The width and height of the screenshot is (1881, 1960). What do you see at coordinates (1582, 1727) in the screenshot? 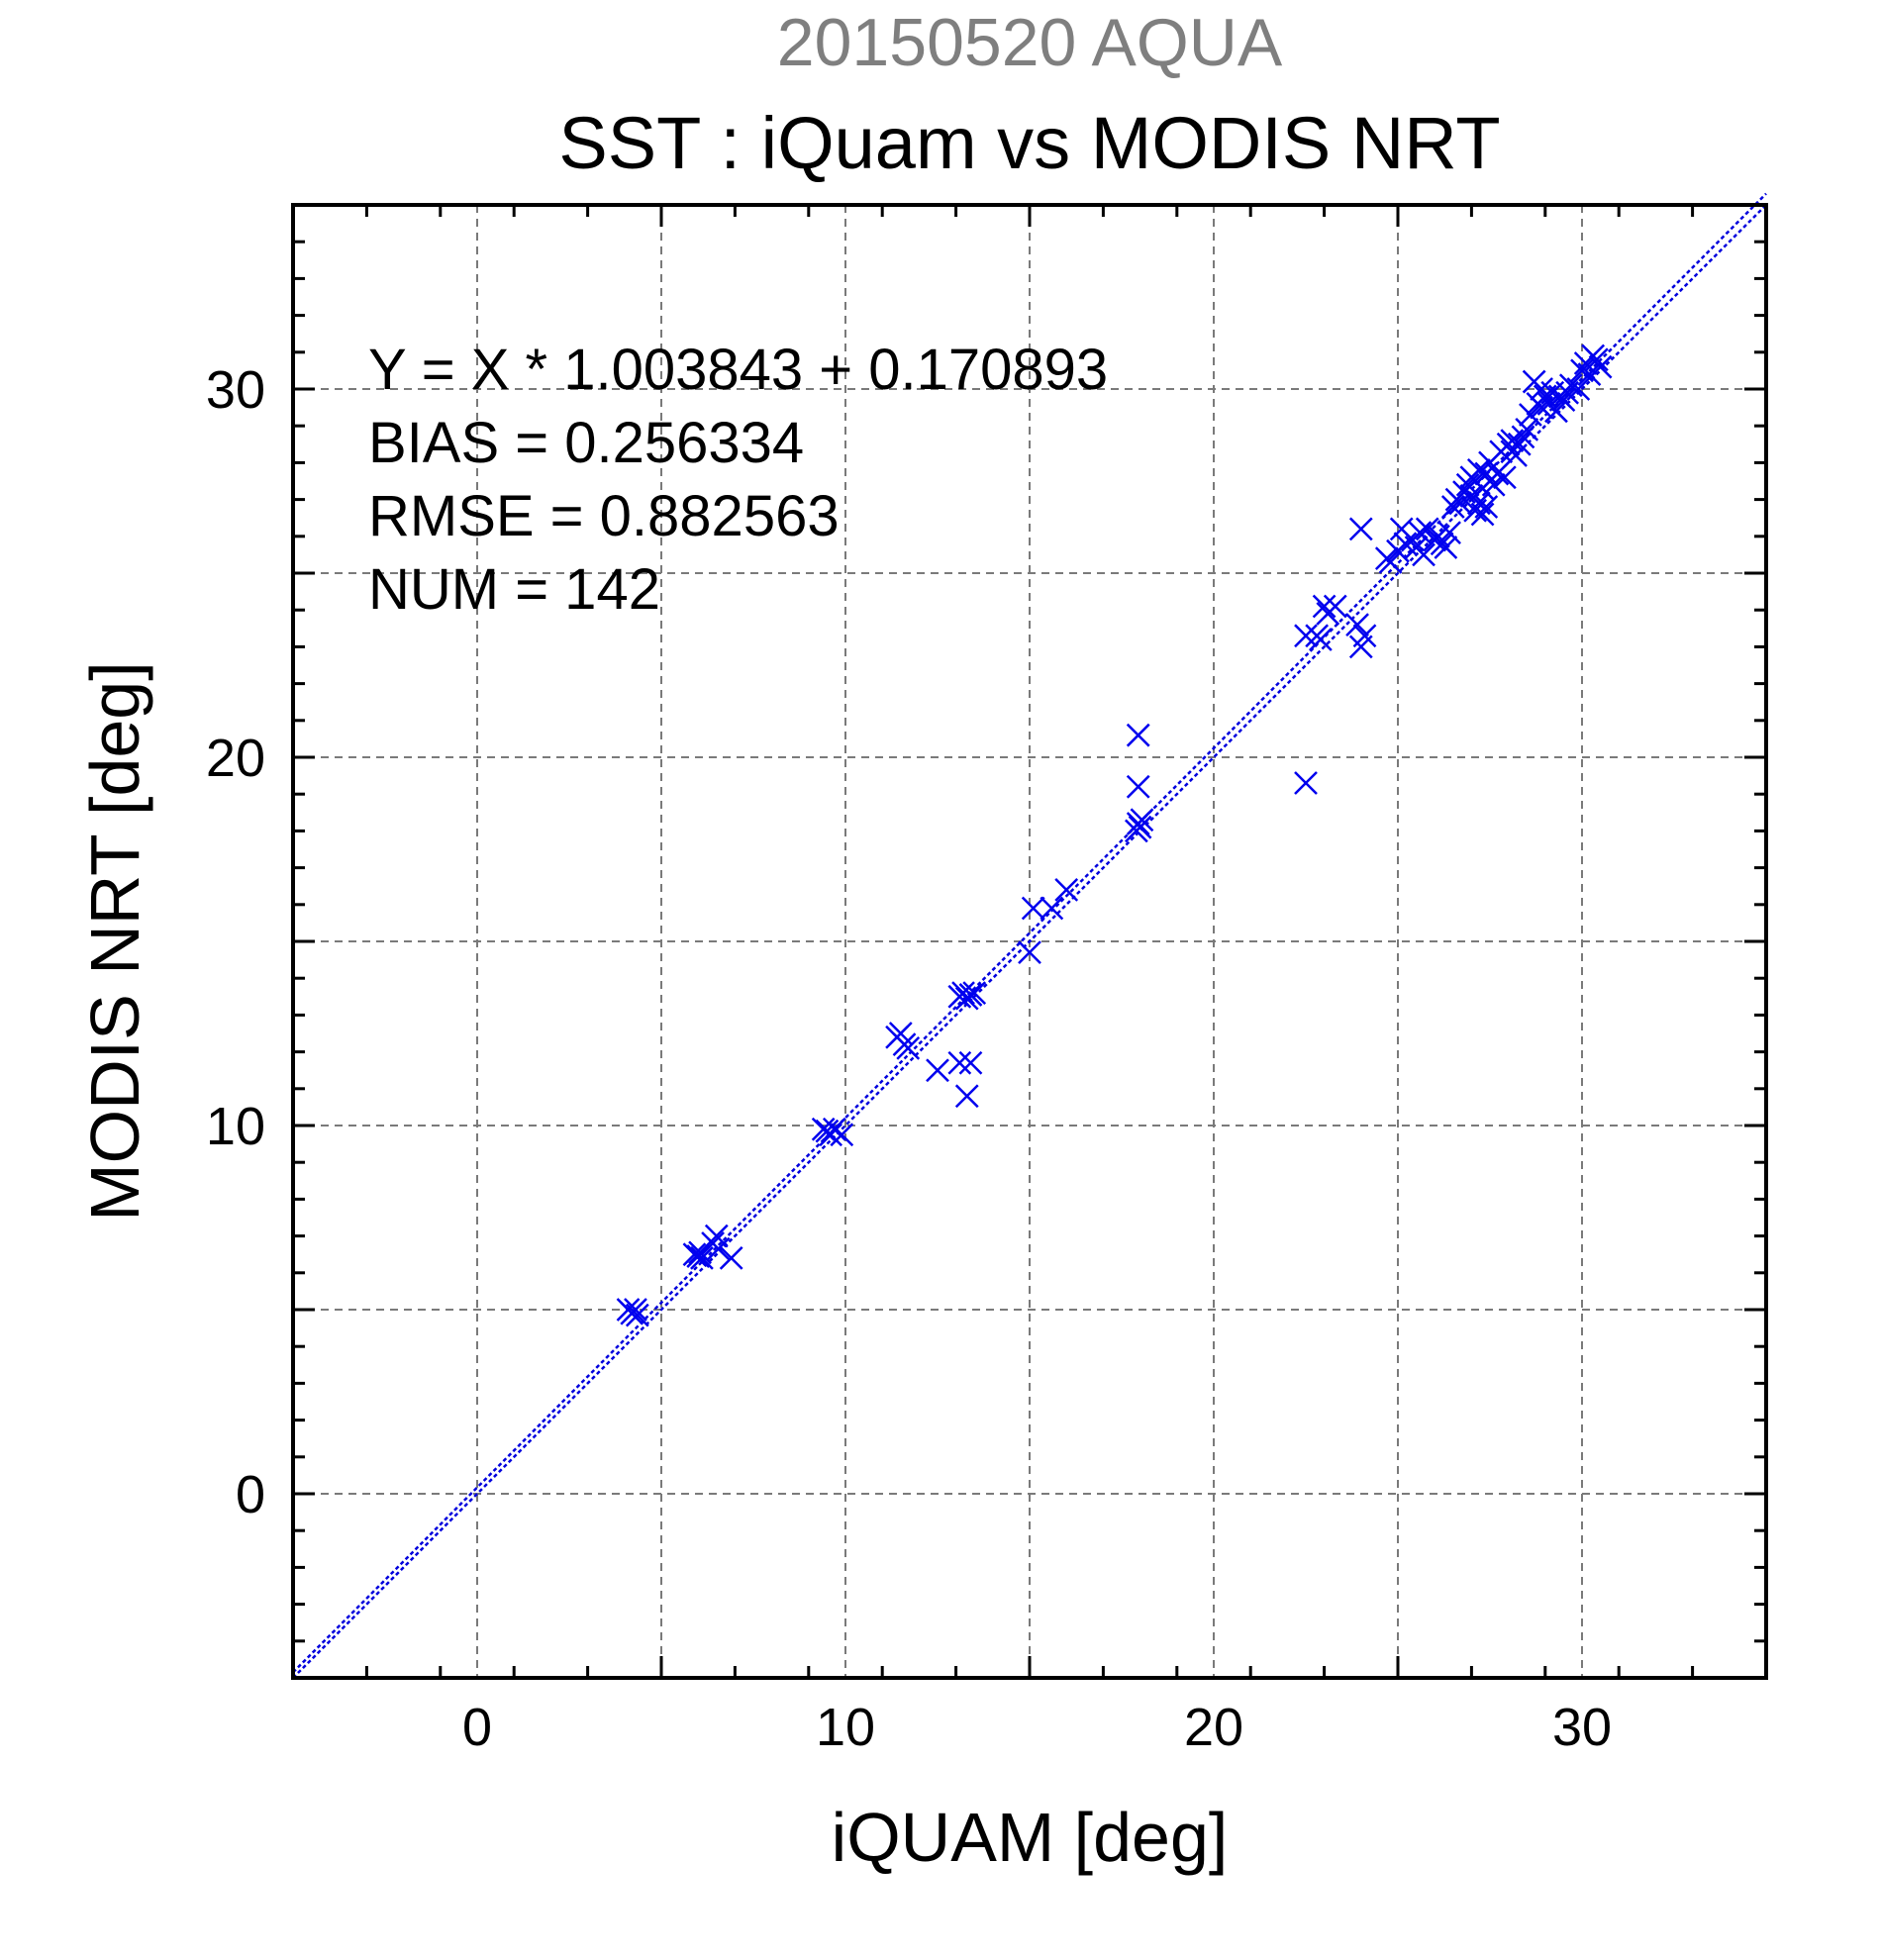
I see `x-tick-label: 30` at bounding box center [1582, 1727].